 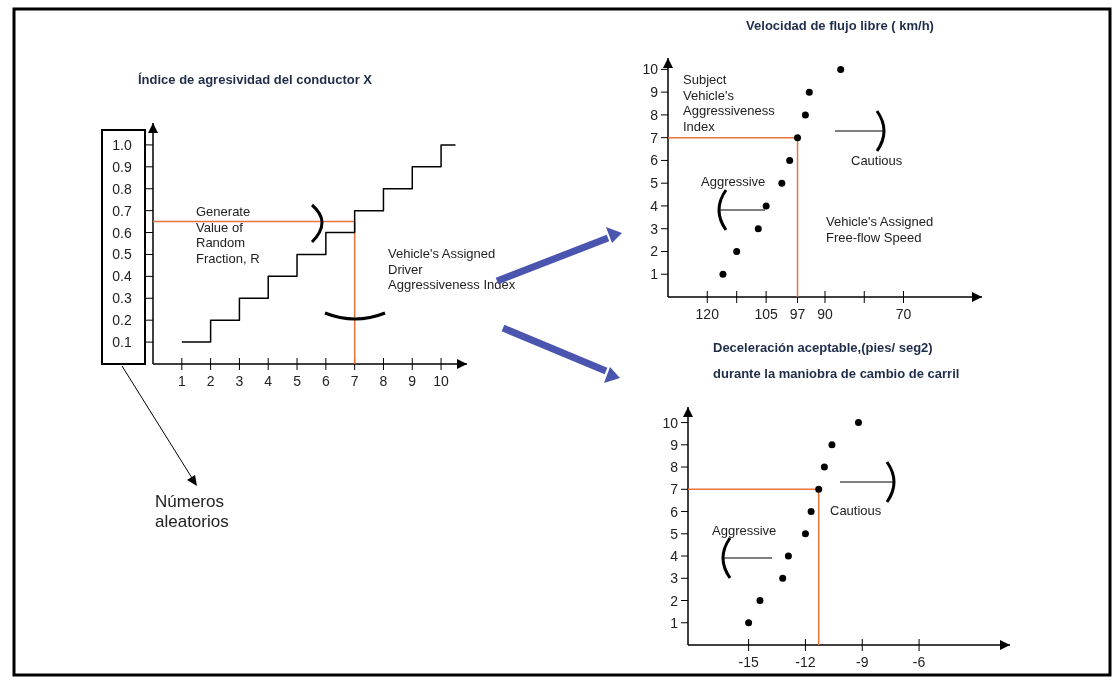 What do you see at coordinates (122, 254) in the screenshot?
I see `y-tick-label: 0.5` at bounding box center [122, 254].